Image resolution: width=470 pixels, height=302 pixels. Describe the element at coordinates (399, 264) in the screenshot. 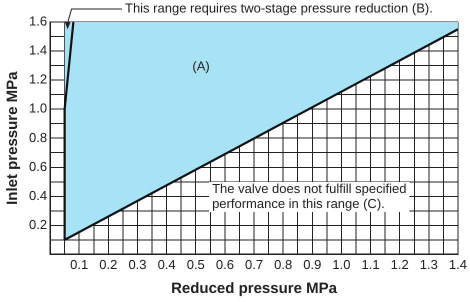

I see `x-tick-label: 1.2` at that location.